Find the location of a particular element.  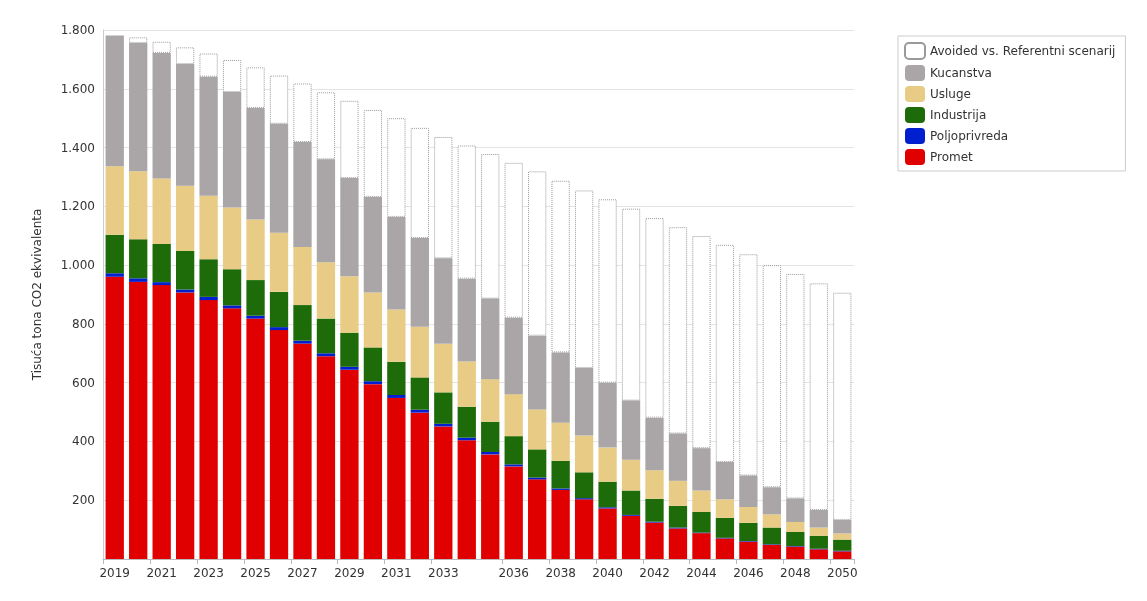

x-tick-label: 2040 is located at coordinates (607, 573).